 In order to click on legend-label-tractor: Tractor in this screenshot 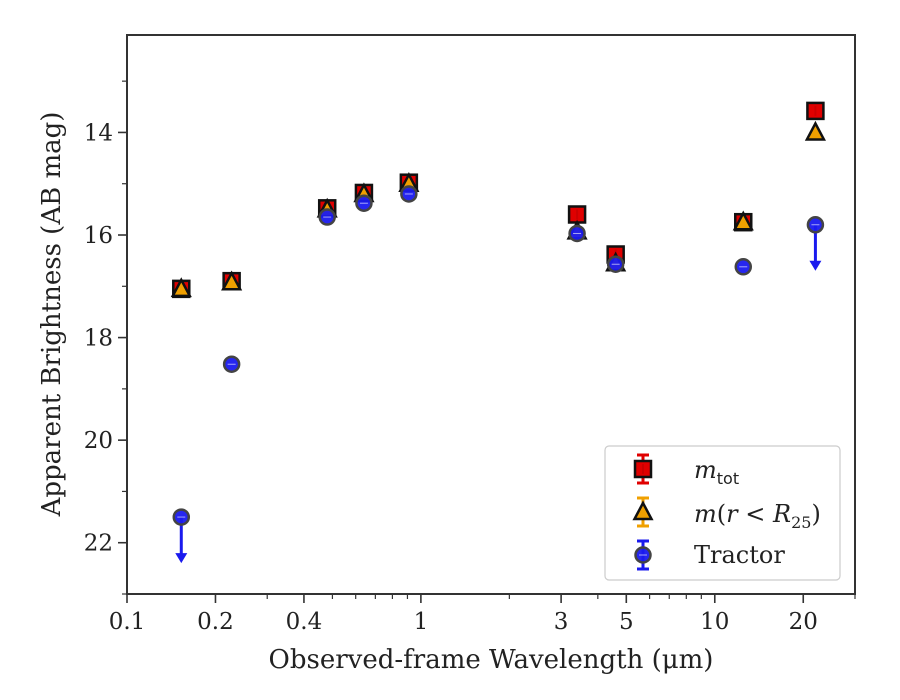, I will do `click(739, 555)`.